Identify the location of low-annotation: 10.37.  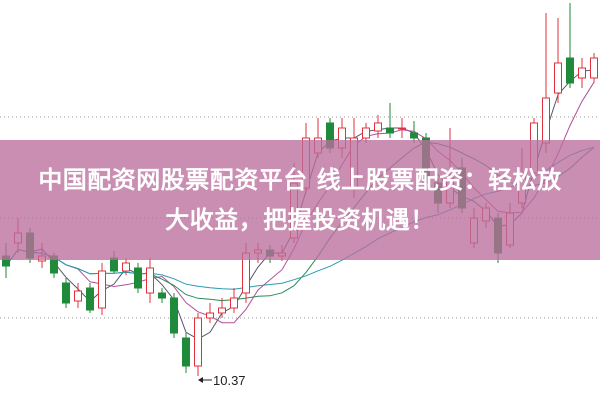
(222, 380).